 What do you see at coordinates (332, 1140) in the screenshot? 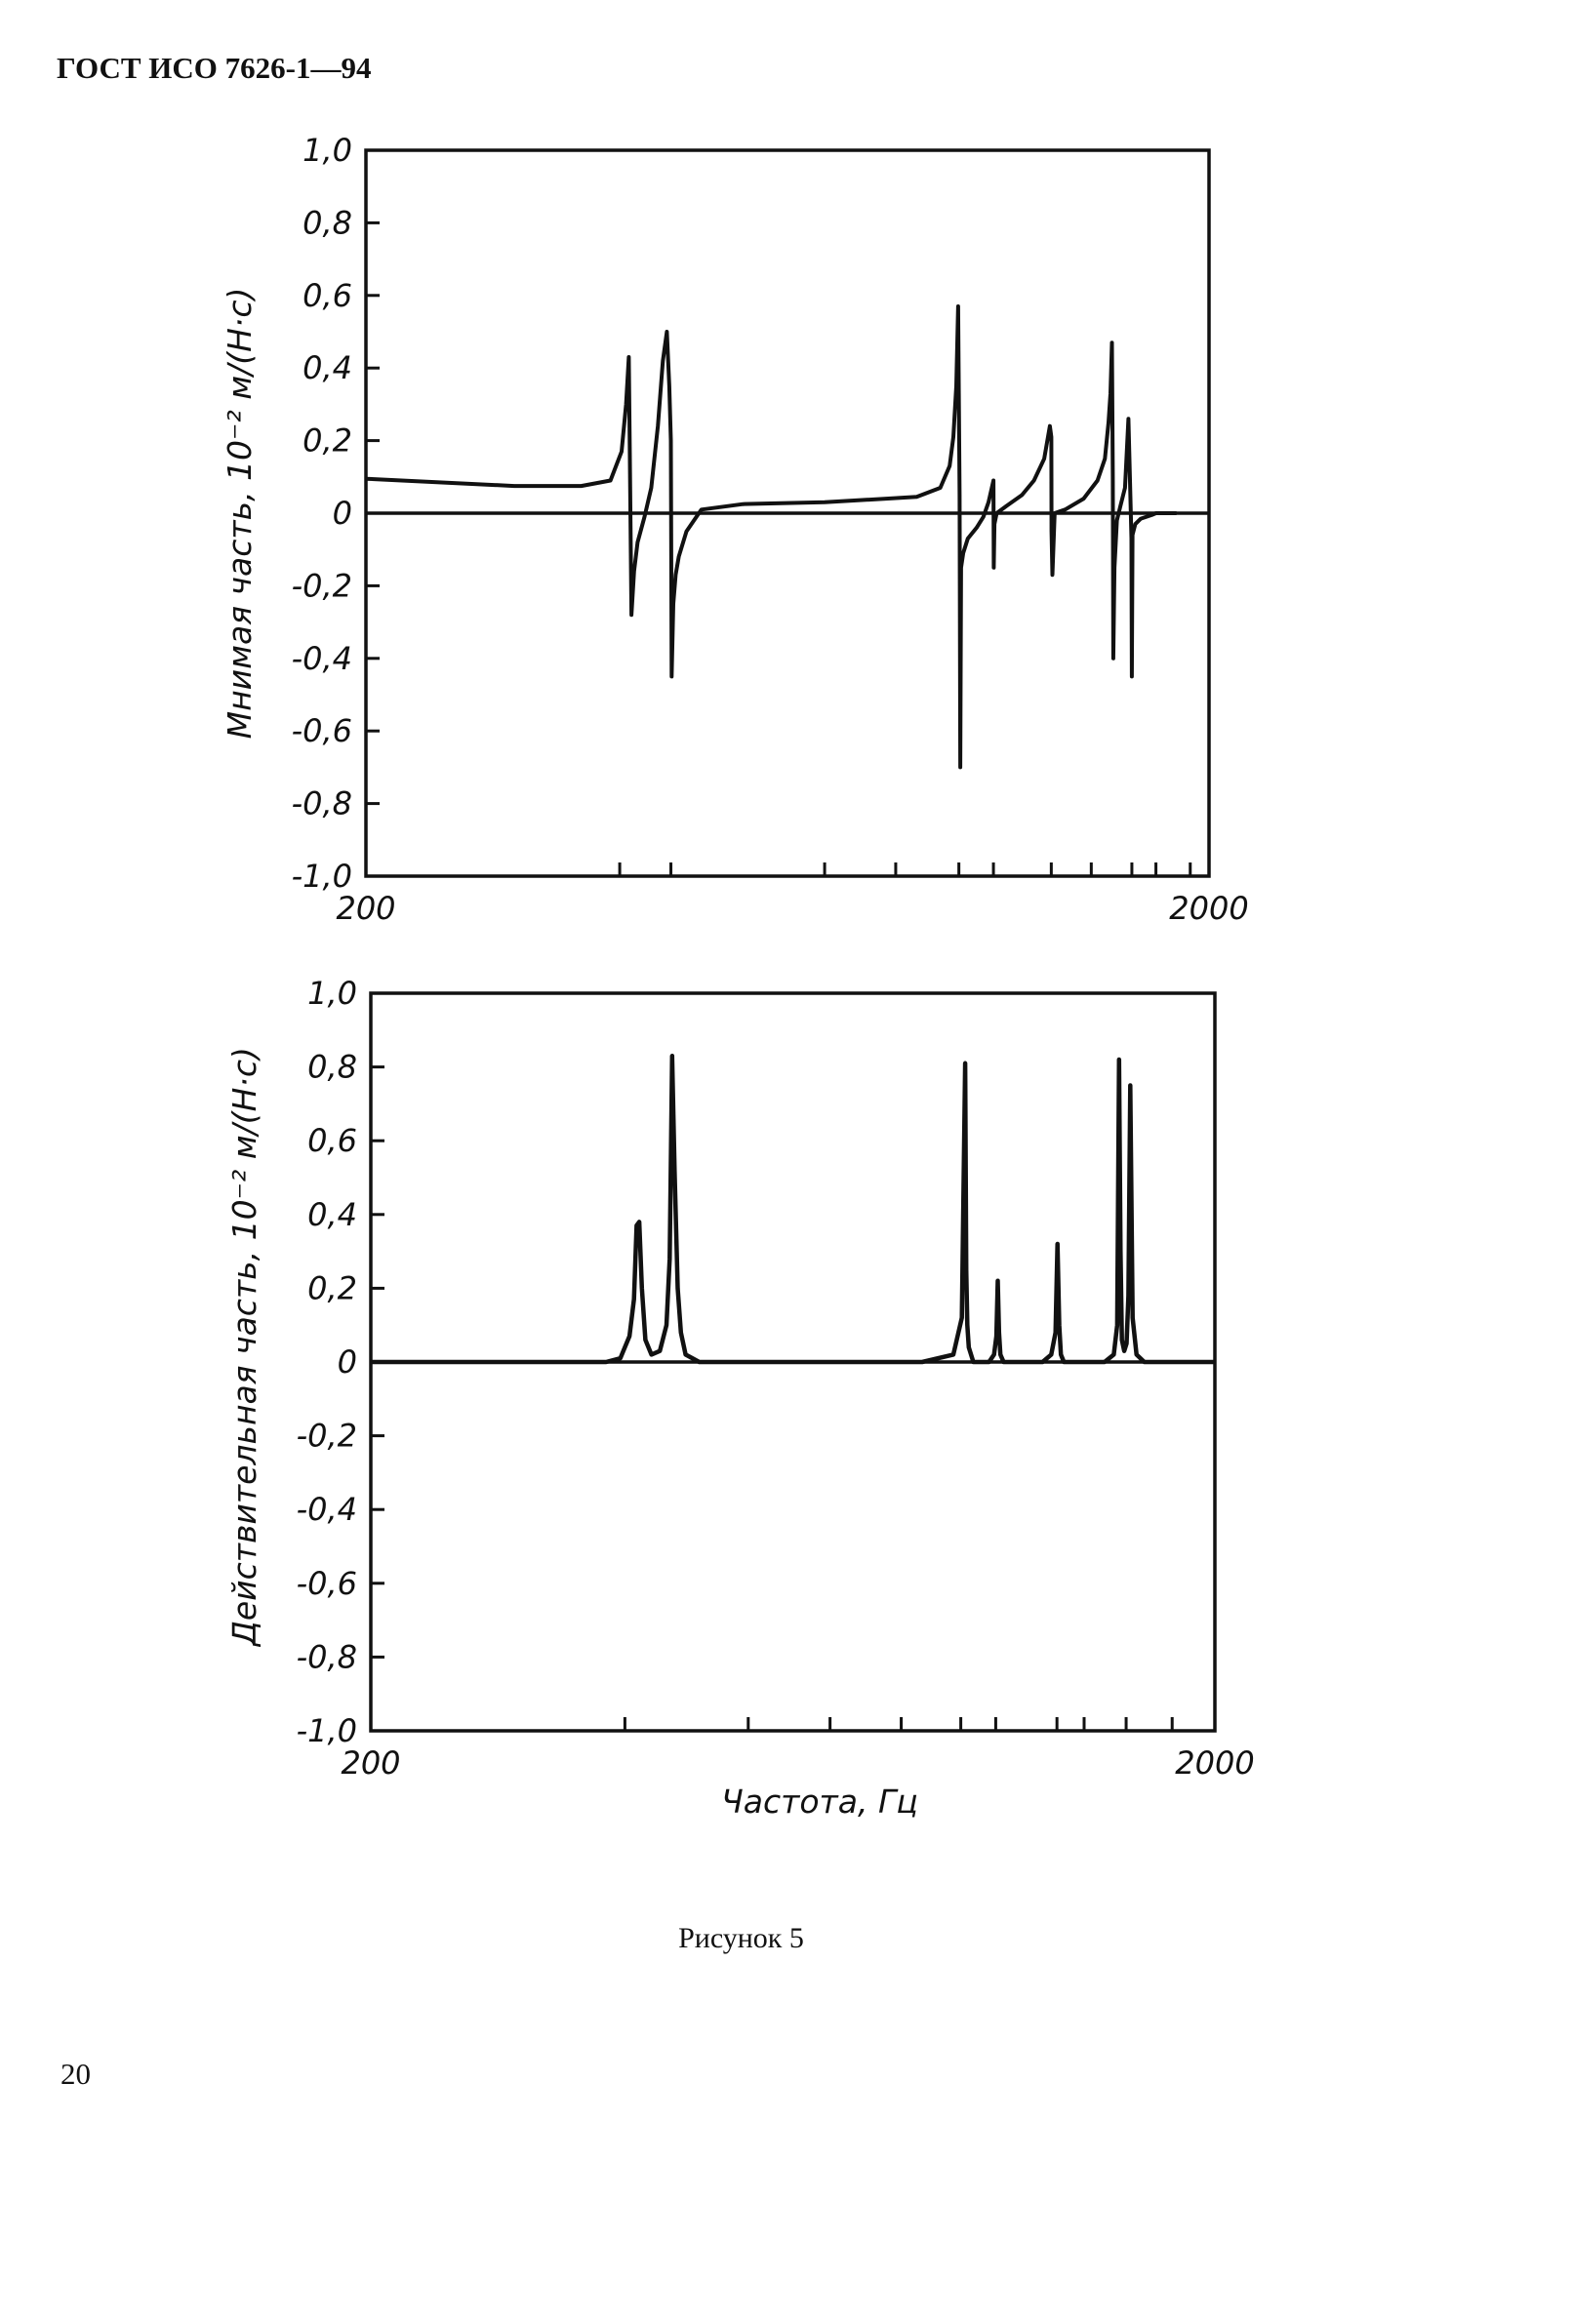
I see `real-y-tick-label: 0,6` at bounding box center [332, 1140].